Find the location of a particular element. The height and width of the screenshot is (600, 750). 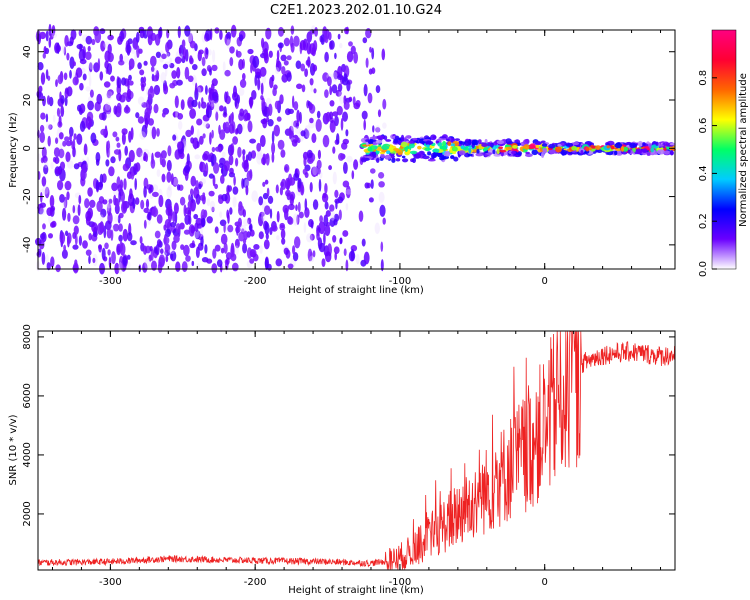

colorbar-ticks: 0.0 0.2 0.4 0.6 0.8 is located at coordinates (707, 173).